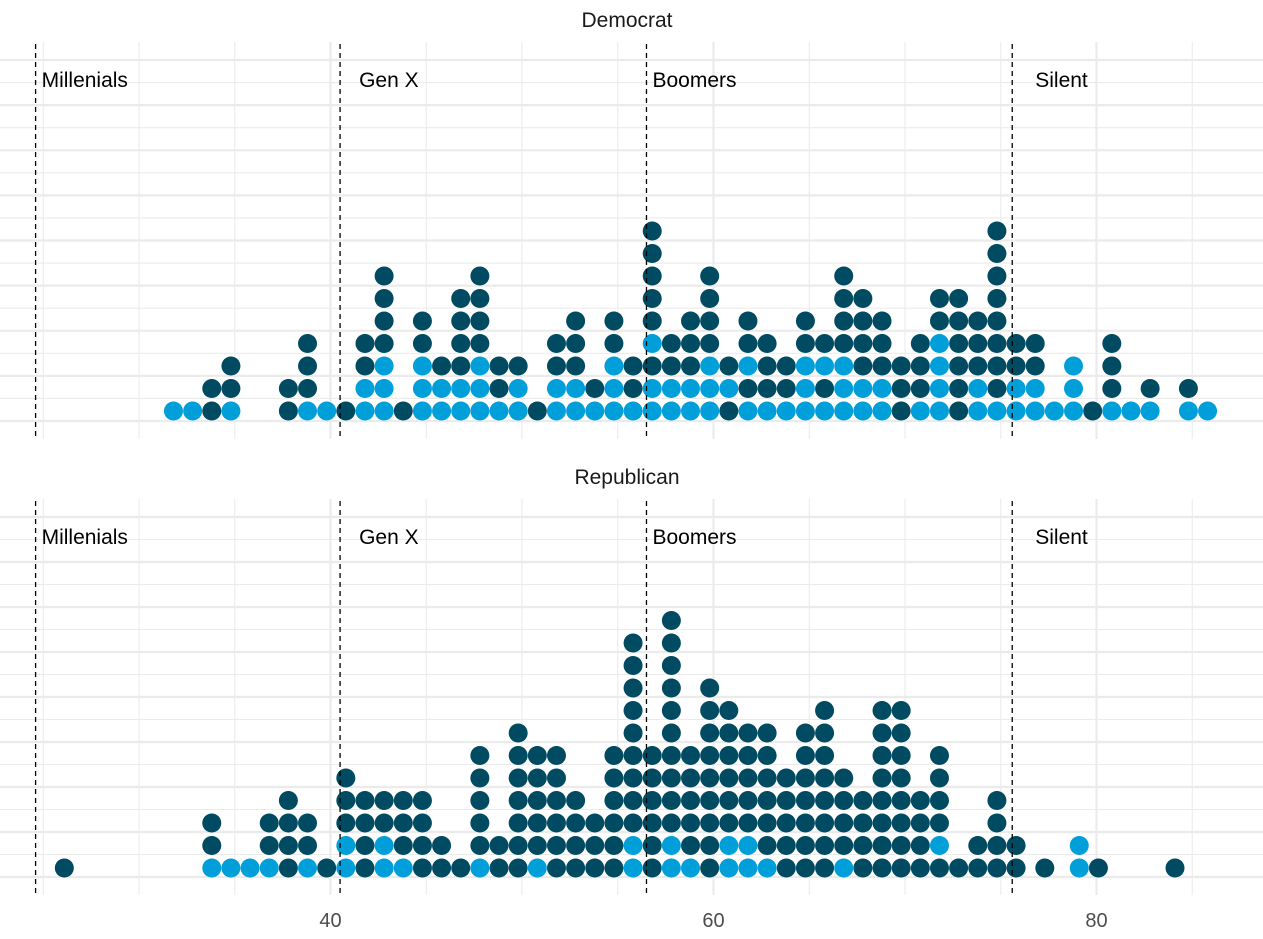 This screenshot has height=939, width=1263. I want to click on era-label: Millenials, so click(85, 537).